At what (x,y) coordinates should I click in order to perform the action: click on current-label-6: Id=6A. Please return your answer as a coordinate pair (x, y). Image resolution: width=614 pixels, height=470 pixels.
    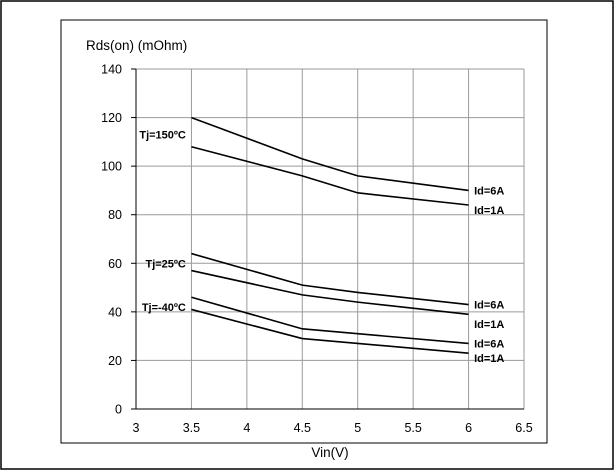
    Looking at the image, I should click on (489, 306).